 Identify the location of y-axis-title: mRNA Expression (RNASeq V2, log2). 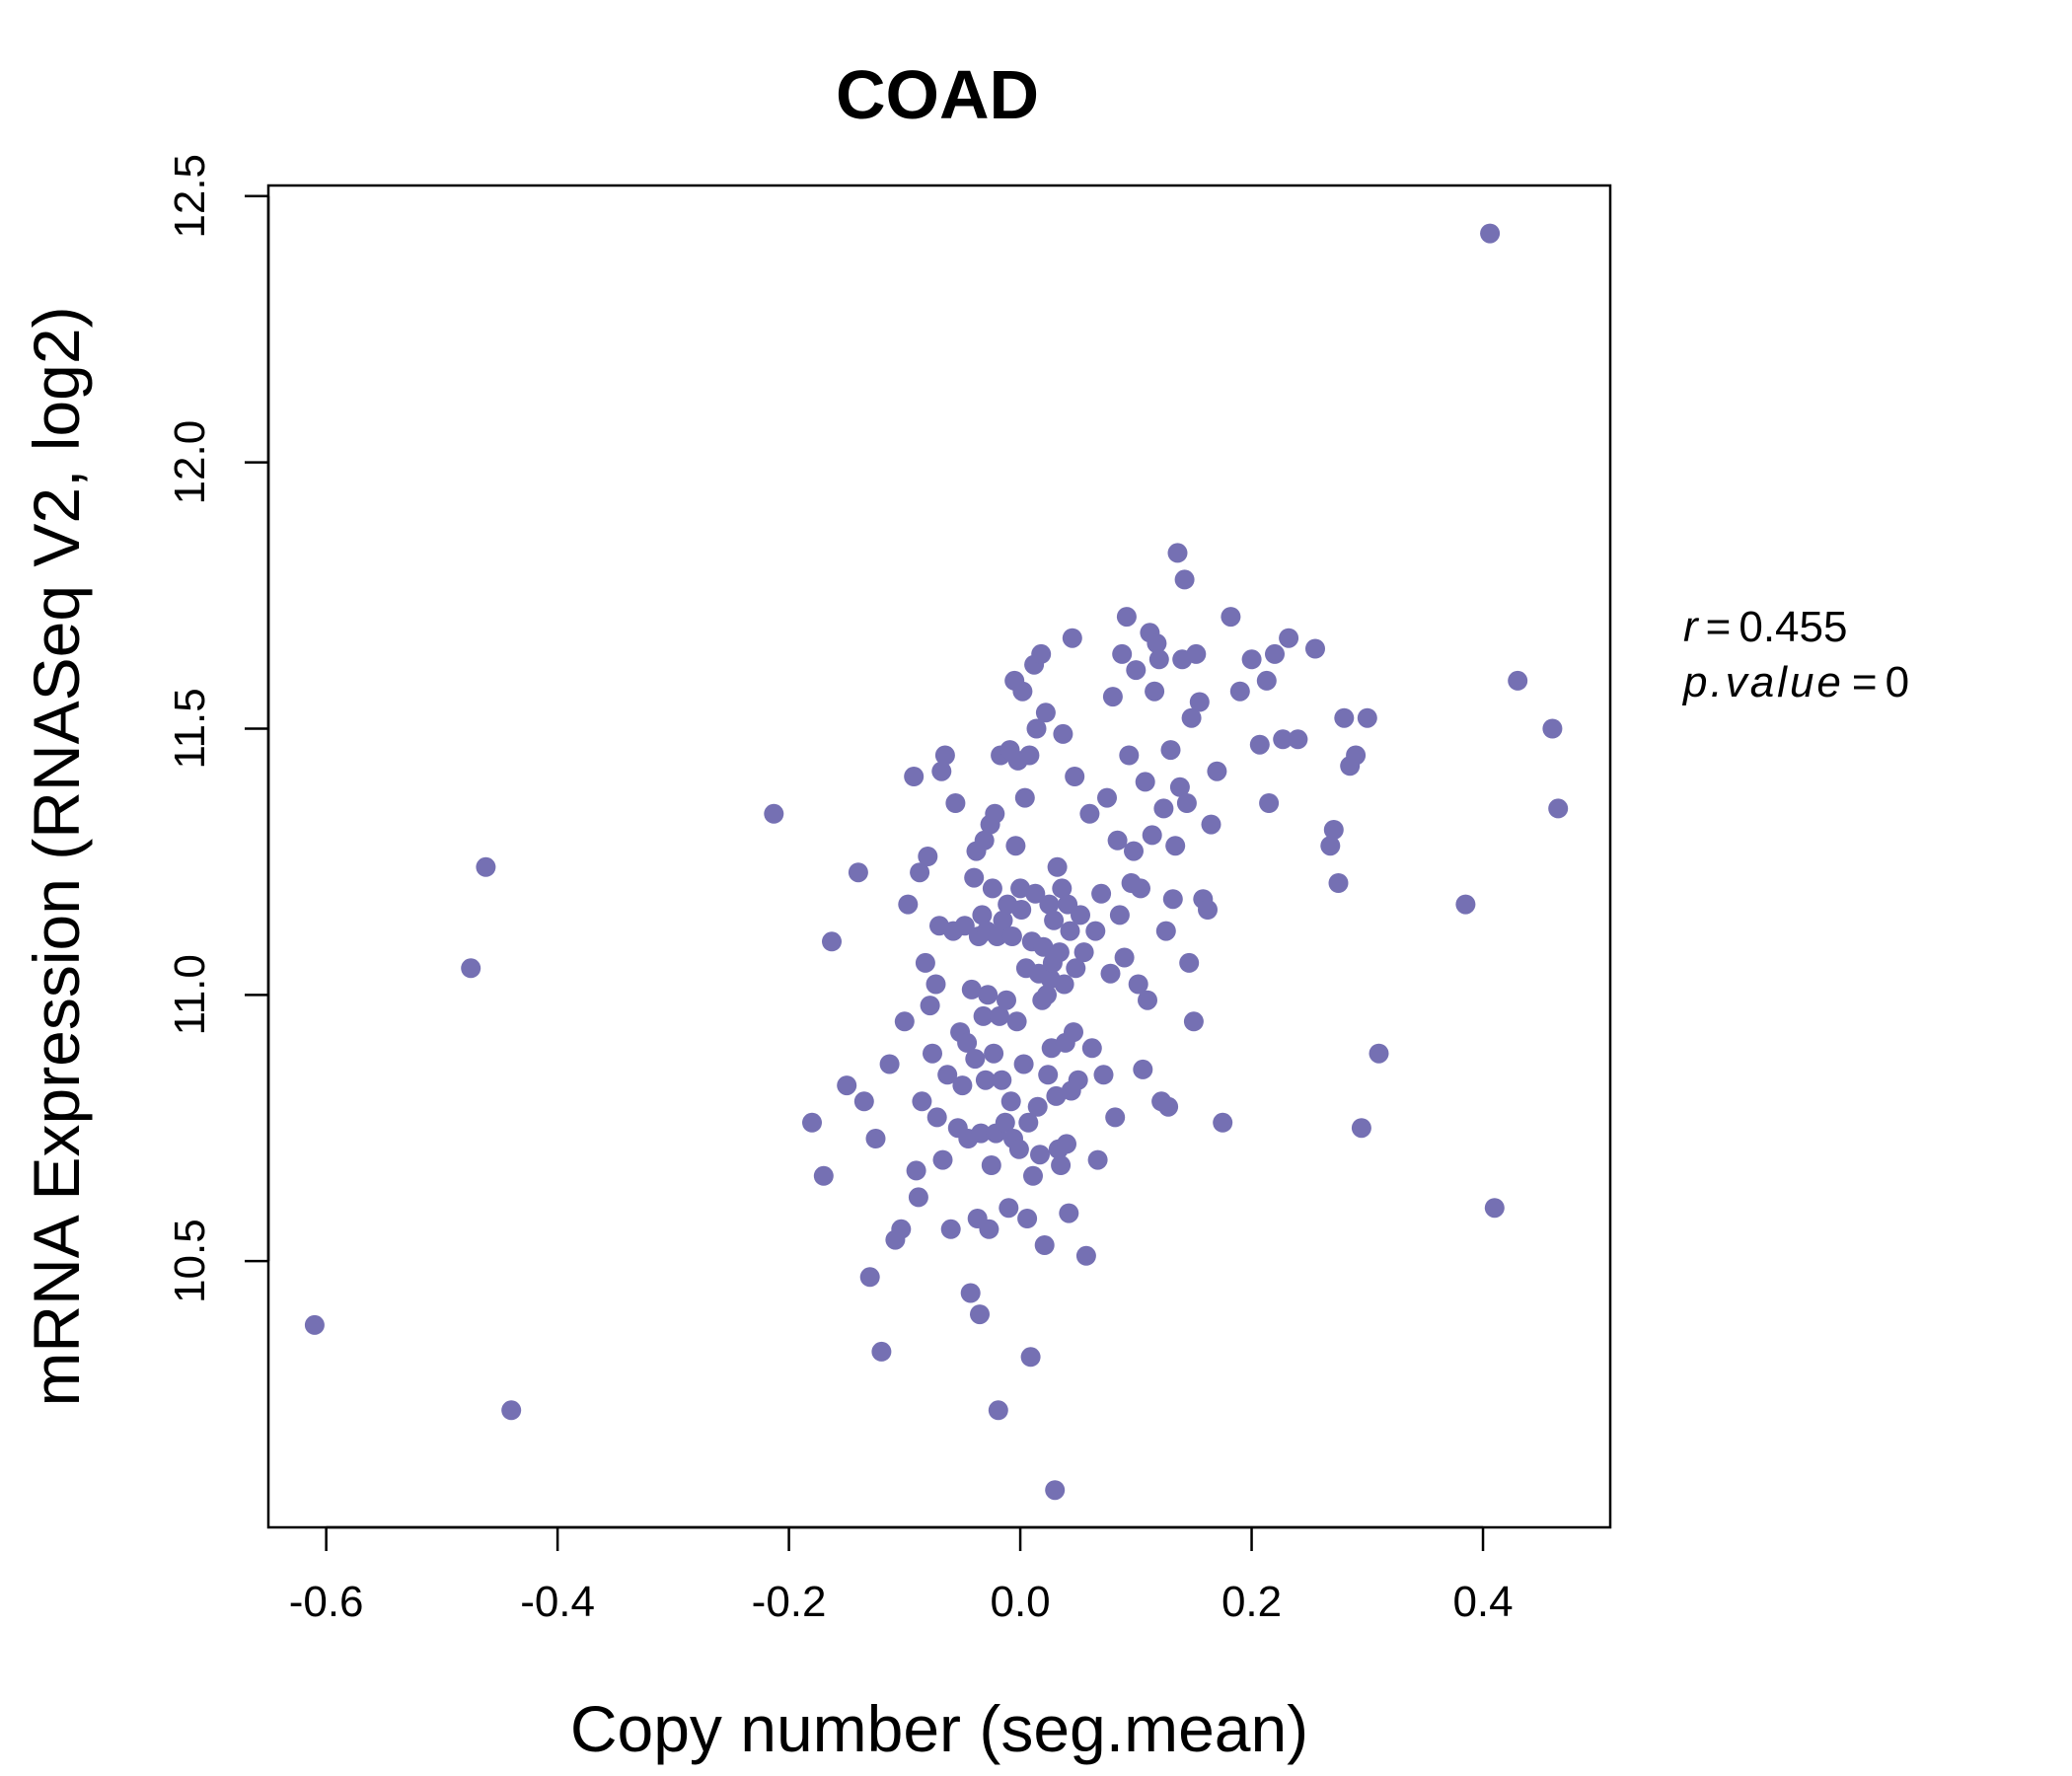
(57, 856).